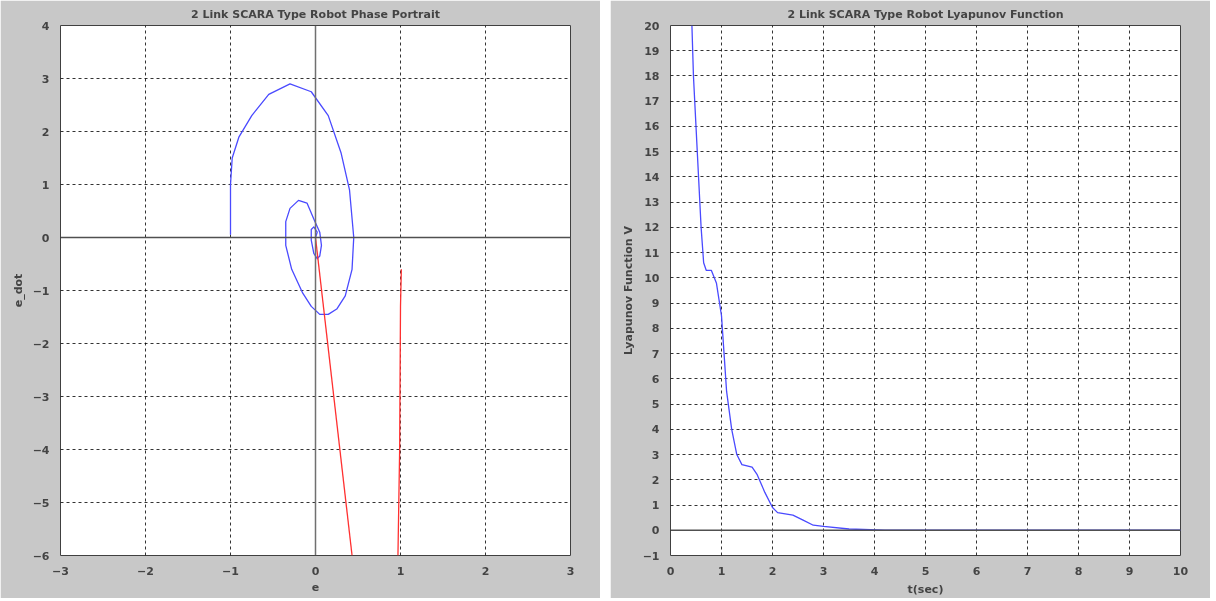  I want to click on x-axis-title: e, so click(315, 587).